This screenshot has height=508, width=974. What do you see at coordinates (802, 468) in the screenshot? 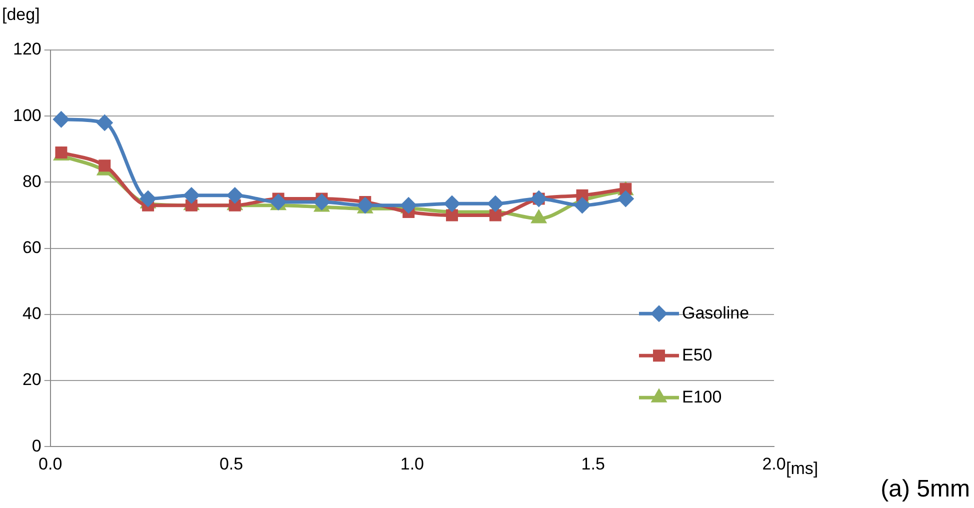
I see `x-axis-title: [ms]` at bounding box center [802, 468].